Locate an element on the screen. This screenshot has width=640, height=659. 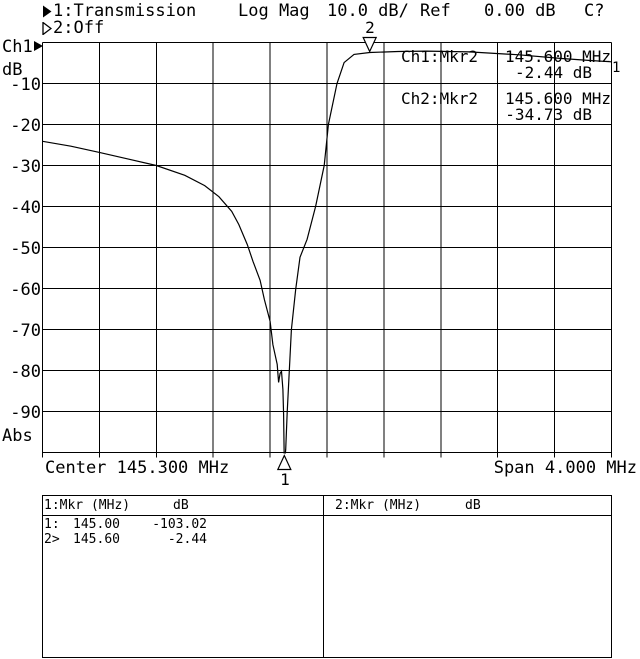
y-tick-label: -80 is located at coordinates (25, 372).